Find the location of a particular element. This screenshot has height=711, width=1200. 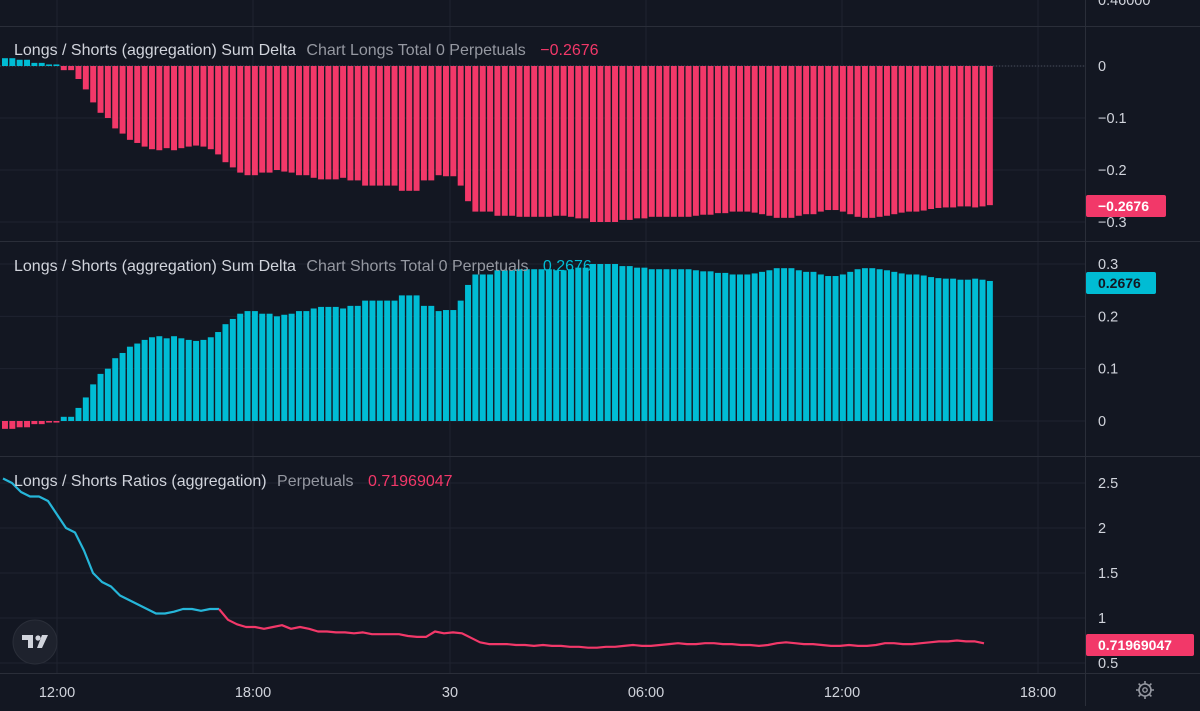

ratio-line-positive is located at coordinates (110, 546).